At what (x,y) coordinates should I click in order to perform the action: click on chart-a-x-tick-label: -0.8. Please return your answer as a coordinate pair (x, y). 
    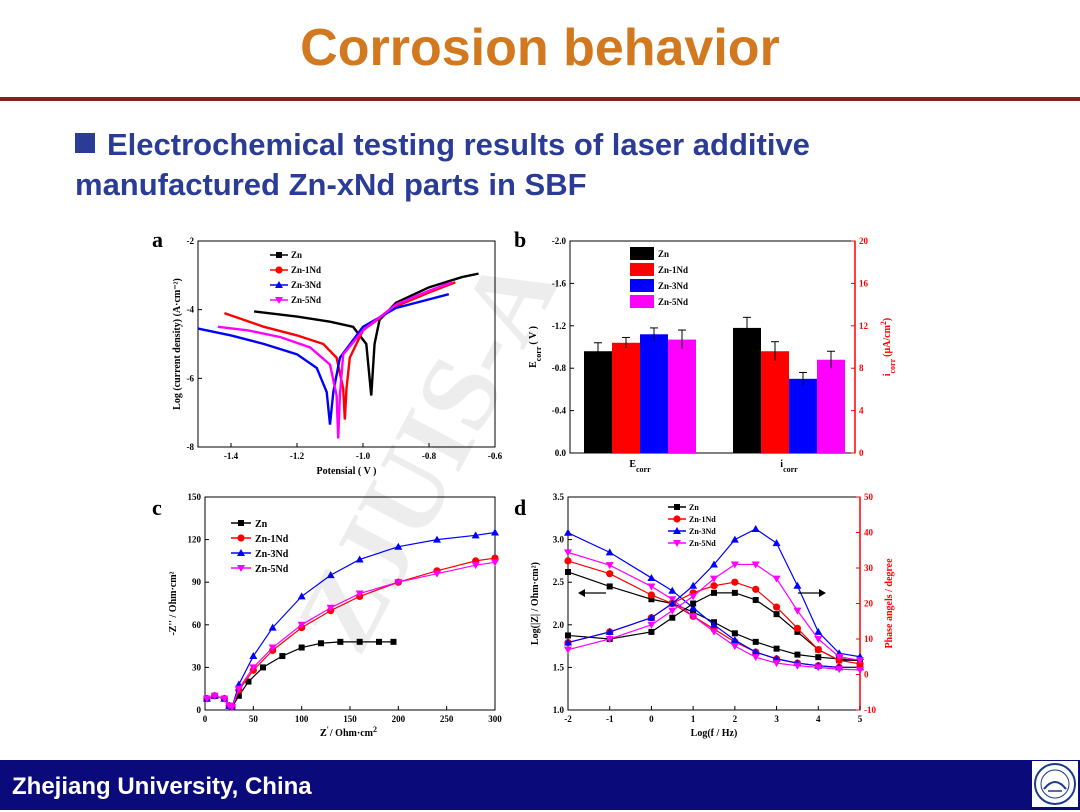
    Looking at the image, I should click on (429, 456).